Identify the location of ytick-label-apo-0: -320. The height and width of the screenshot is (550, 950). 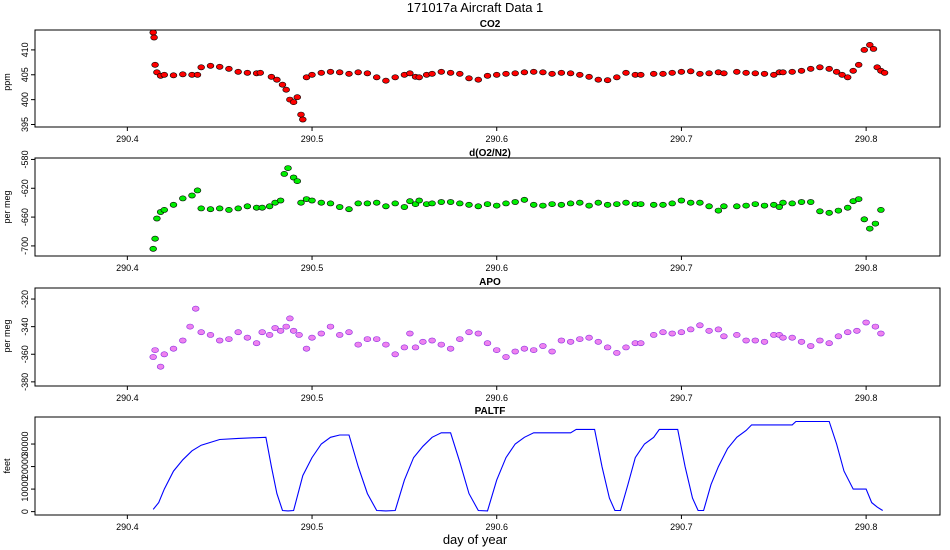
(25, 299).